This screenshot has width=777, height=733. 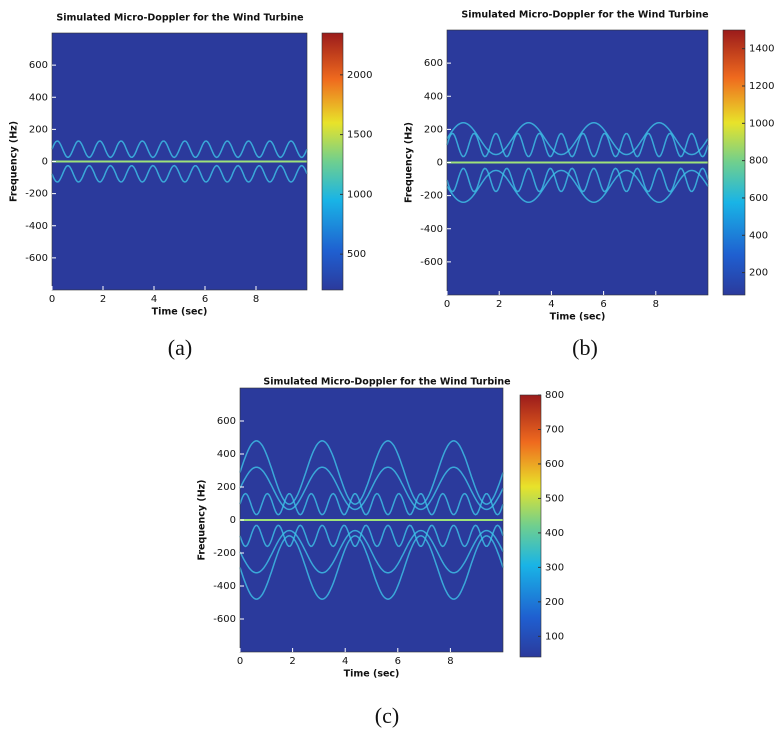 What do you see at coordinates (359, 75) in the screenshot?
I see `colorbar-tick-label: 2000` at bounding box center [359, 75].